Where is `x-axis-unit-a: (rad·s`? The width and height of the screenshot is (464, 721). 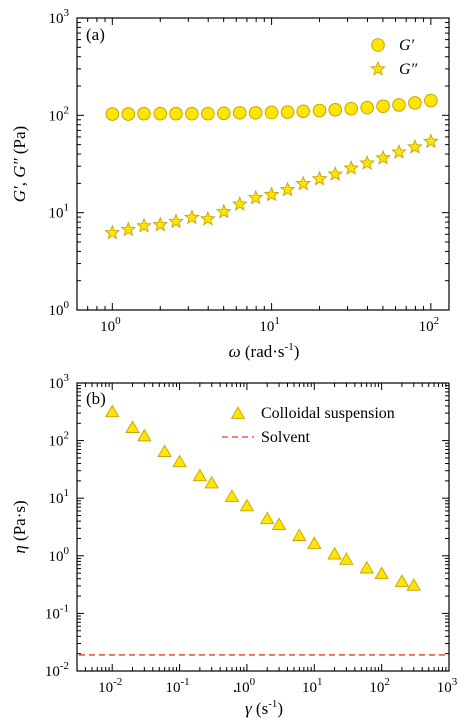
x-axis-unit-a: (rad·s is located at coordinates (263, 351).